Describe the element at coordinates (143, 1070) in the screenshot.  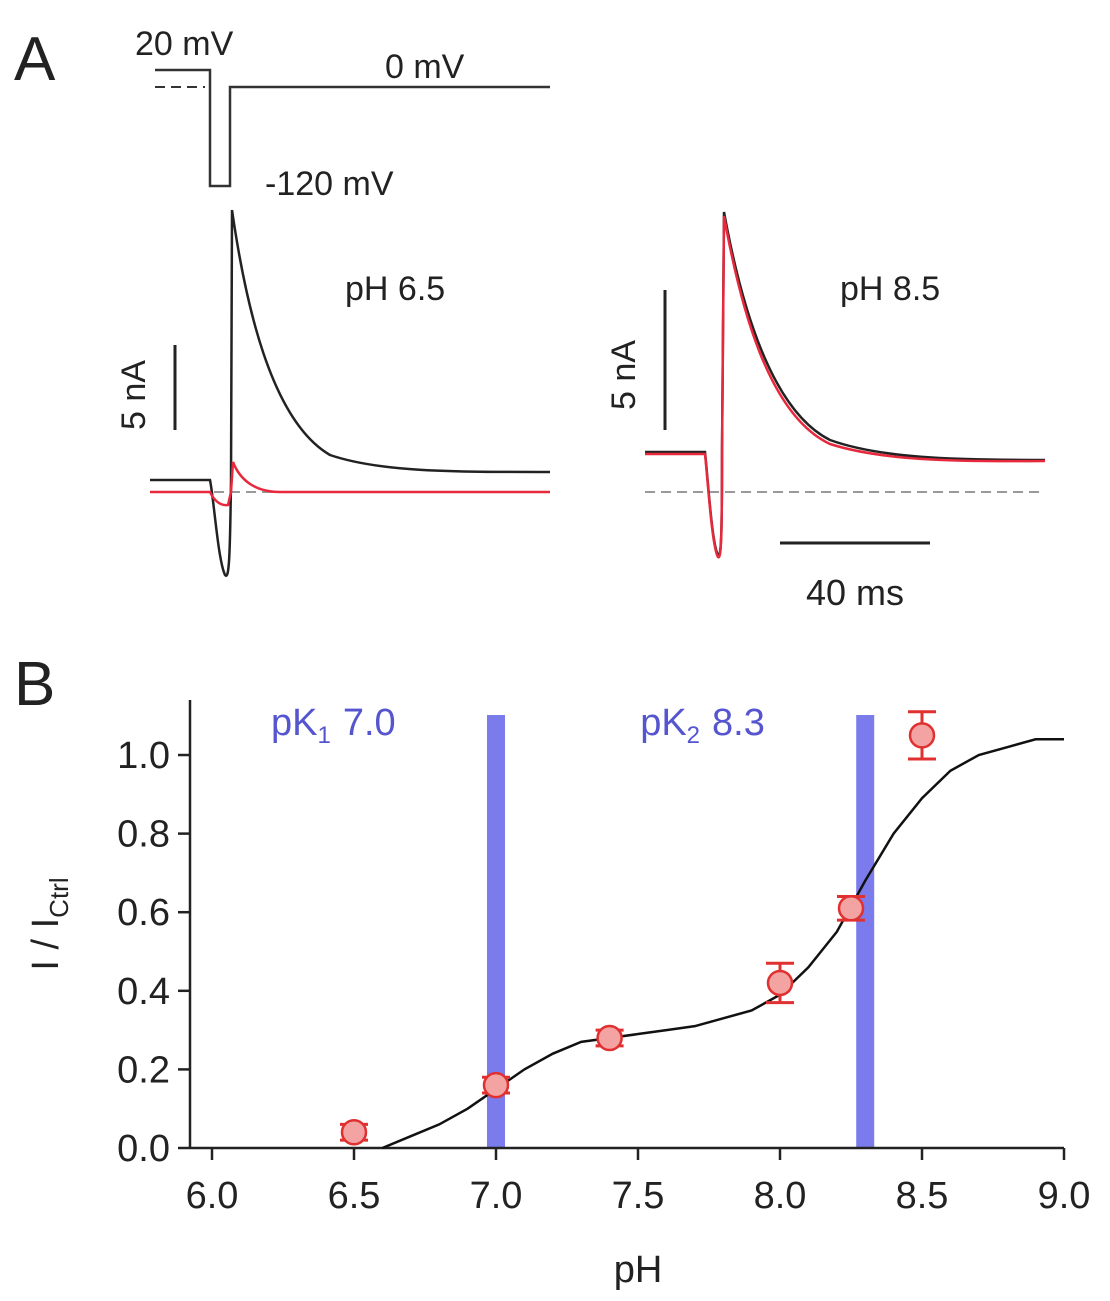
I see `y-tick-label: 0.2` at that location.